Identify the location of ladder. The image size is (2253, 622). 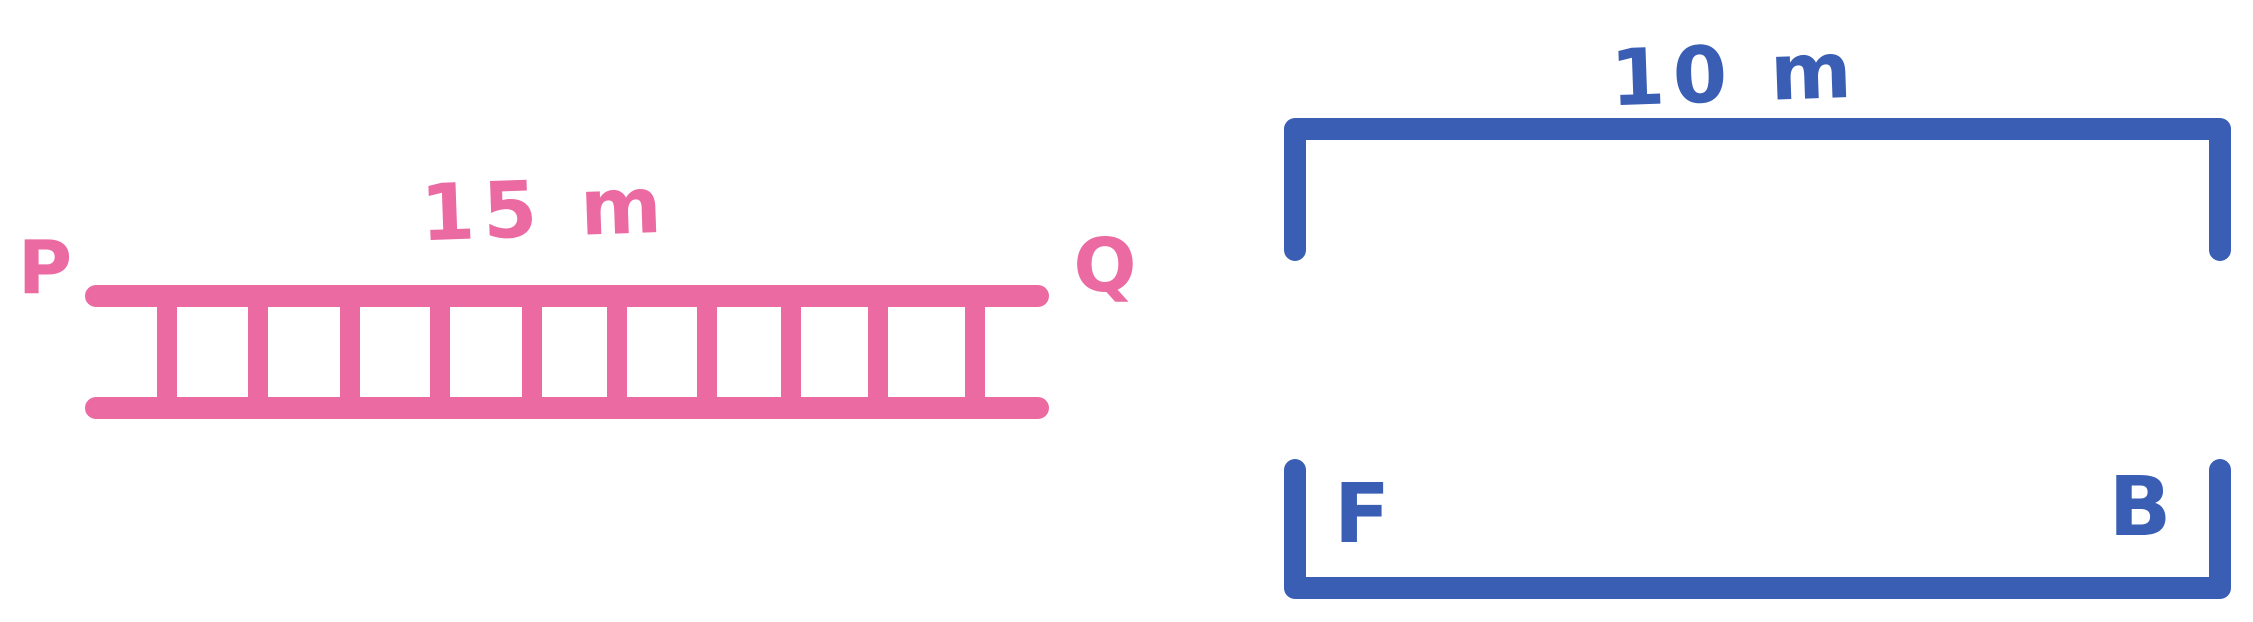
(567, 352).